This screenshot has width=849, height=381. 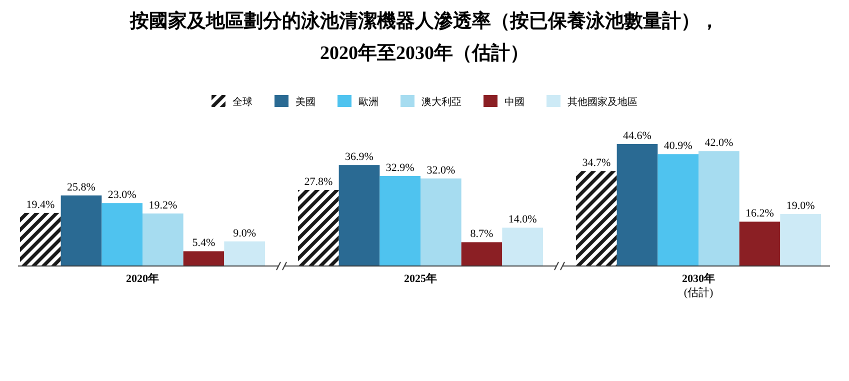 What do you see at coordinates (400, 168) in the screenshot?
I see `data-label: 32.9%` at bounding box center [400, 168].